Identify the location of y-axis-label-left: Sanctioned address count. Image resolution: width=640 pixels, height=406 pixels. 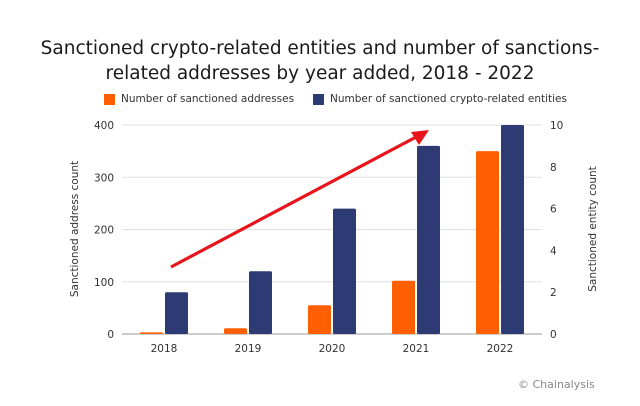
(75, 229).